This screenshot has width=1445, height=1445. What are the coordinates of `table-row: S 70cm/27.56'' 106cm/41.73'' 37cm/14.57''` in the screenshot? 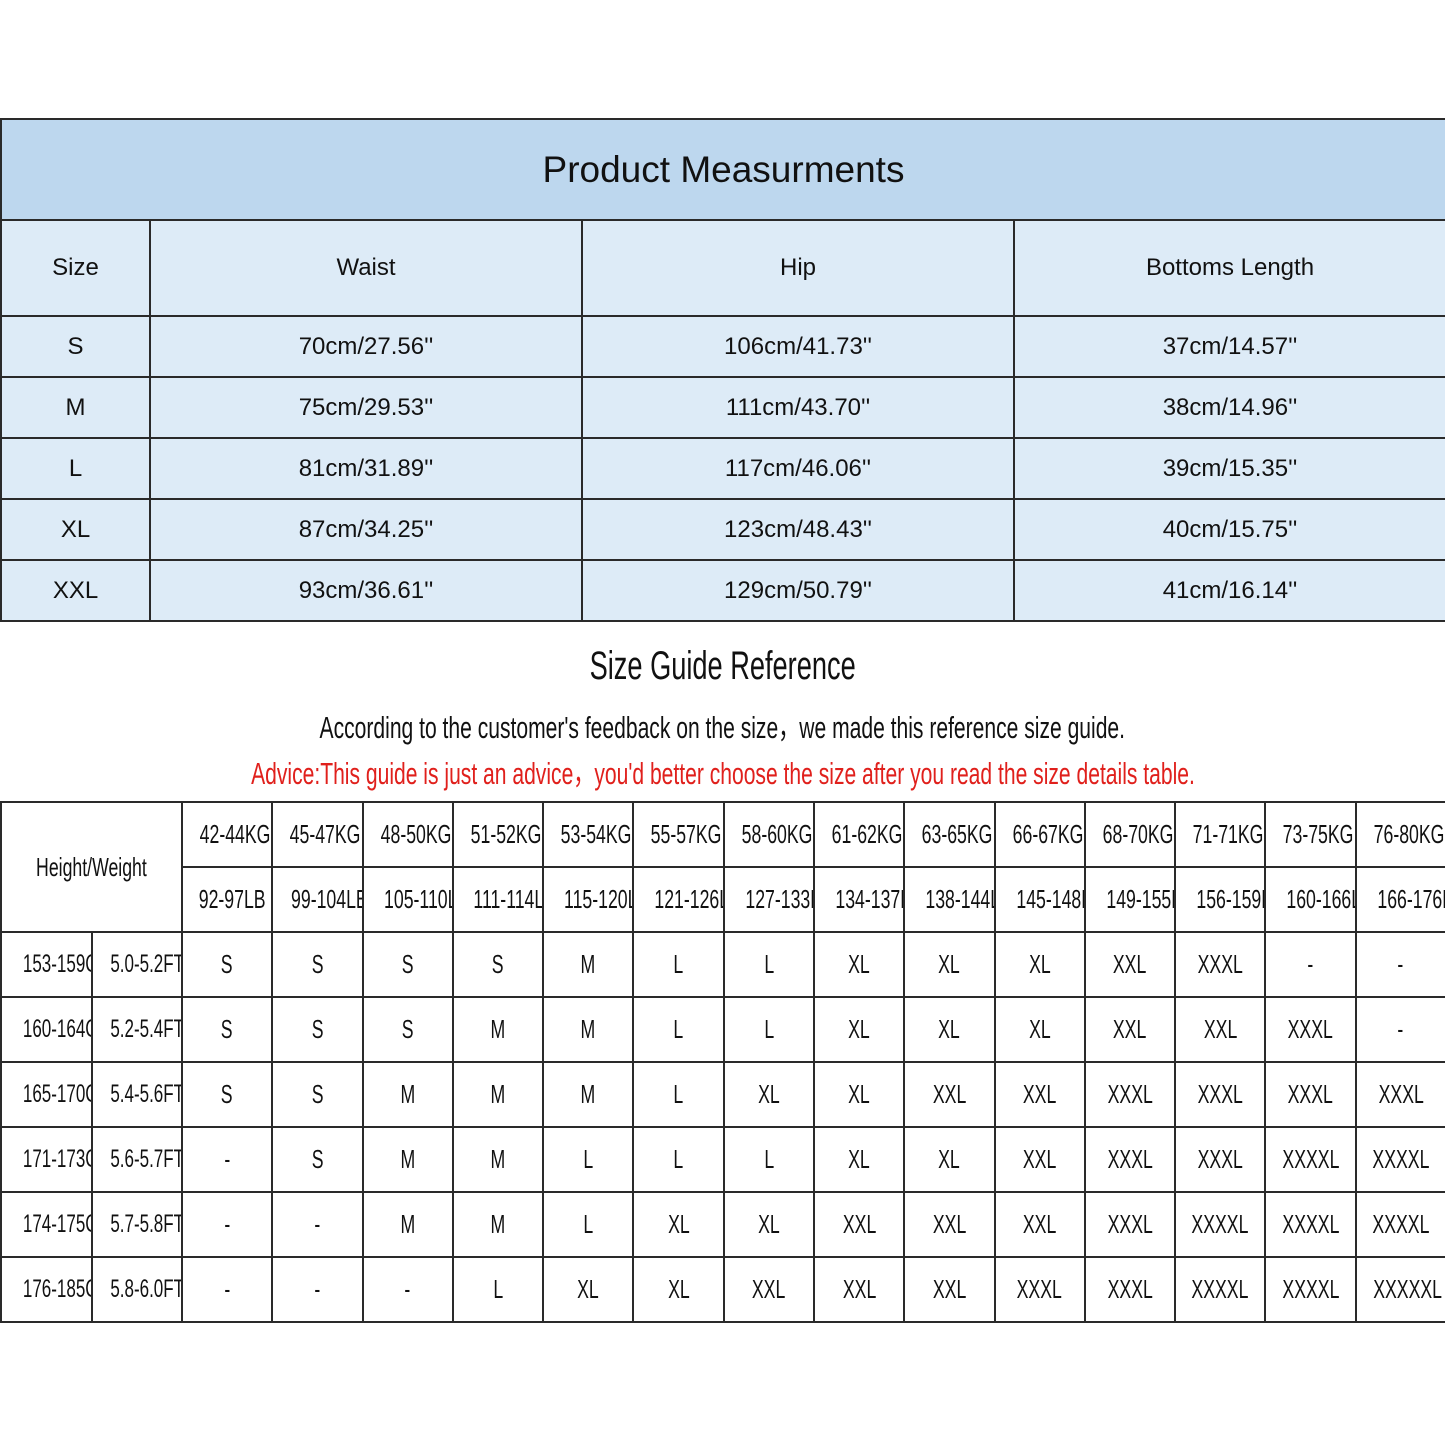 It's located at (722, 346).